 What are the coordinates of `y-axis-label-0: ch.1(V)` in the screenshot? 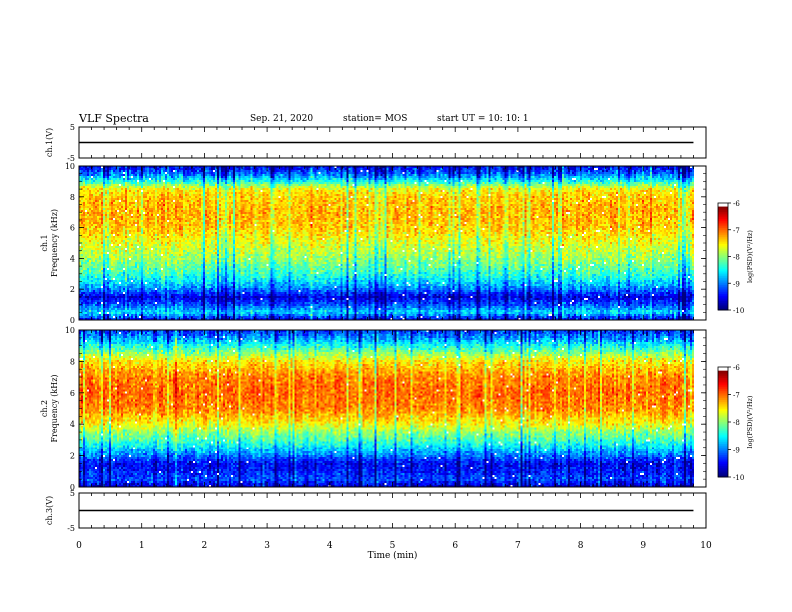 It's located at (49, 142).